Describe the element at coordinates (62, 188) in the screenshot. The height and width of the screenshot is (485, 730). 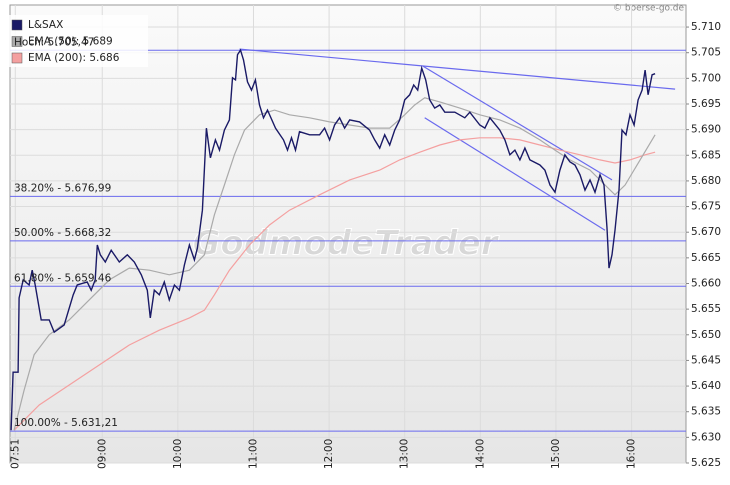
I see `level-label: 38.20% - 5.676,99` at that location.